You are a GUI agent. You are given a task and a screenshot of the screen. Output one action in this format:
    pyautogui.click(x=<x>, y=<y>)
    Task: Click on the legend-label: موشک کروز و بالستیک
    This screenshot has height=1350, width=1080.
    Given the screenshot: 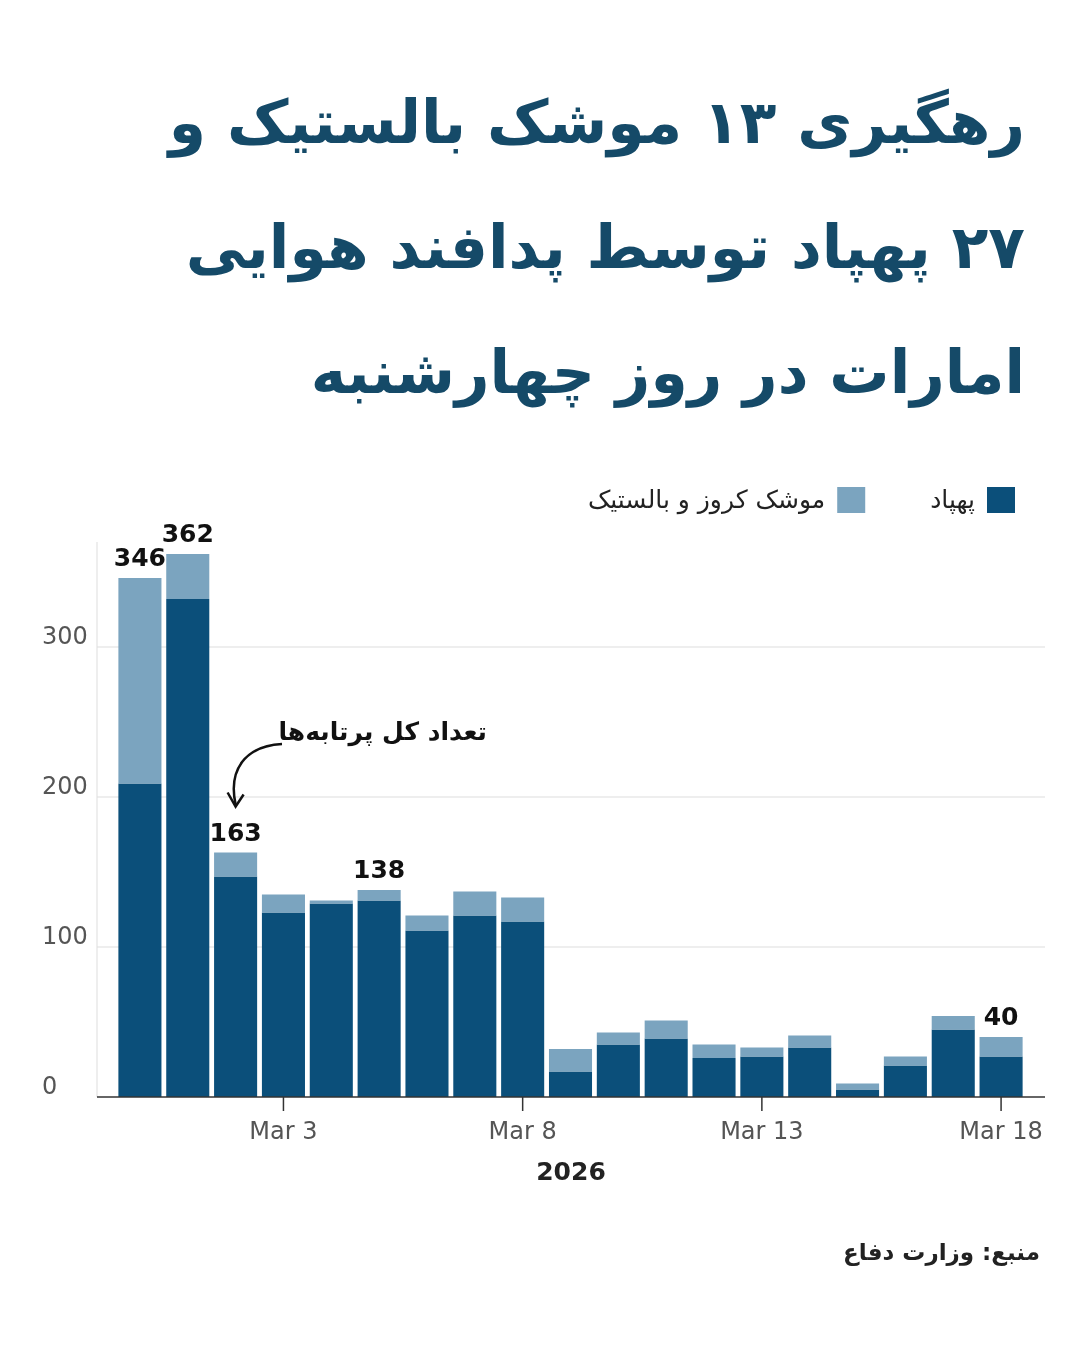 What is the action you would take?
    pyautogui.click(x=706, y=500)
    